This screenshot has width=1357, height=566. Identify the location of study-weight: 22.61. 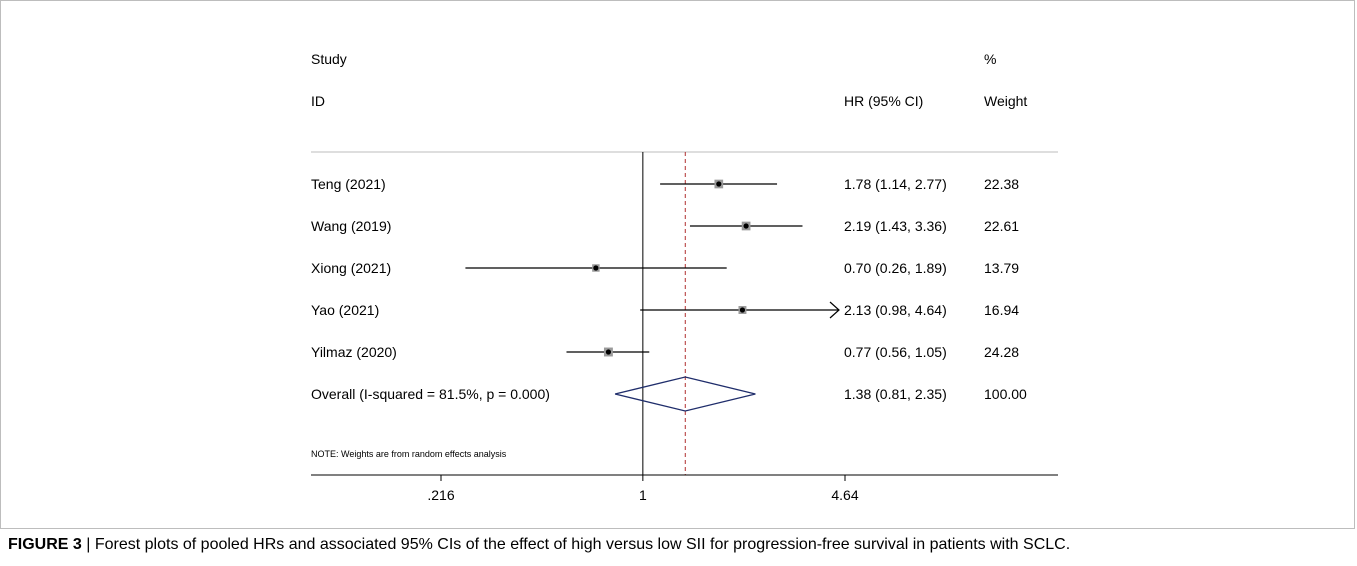
(1001, 226).